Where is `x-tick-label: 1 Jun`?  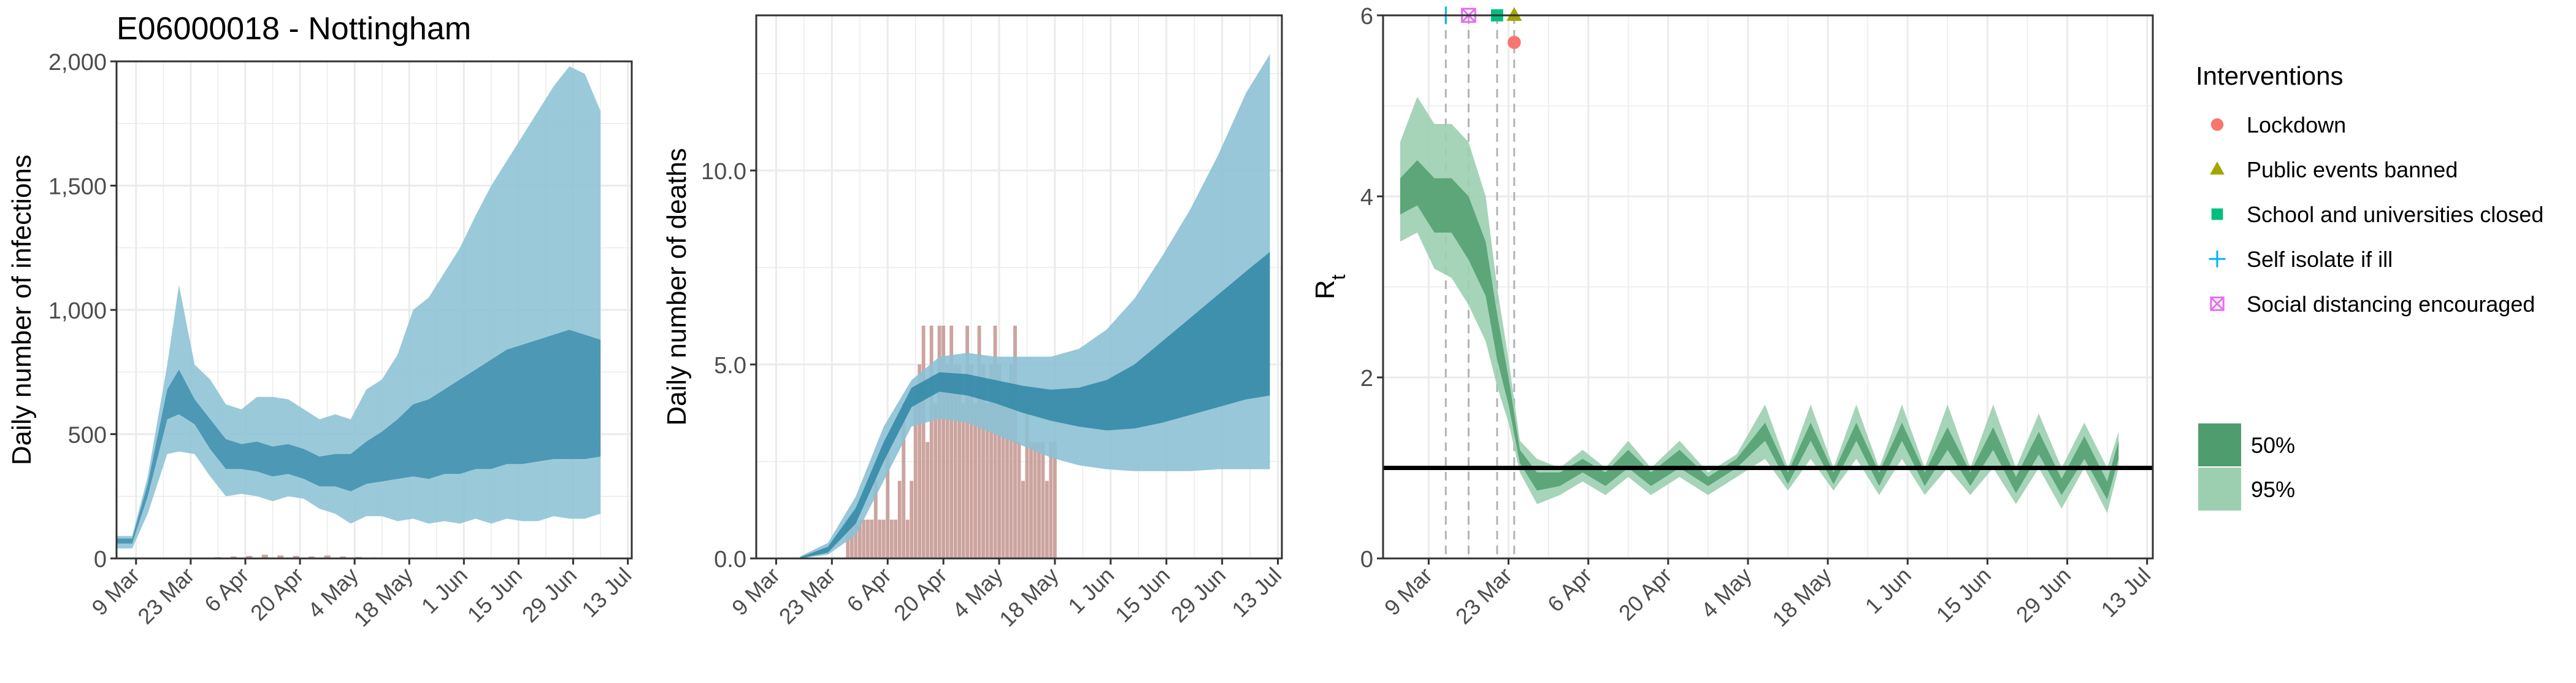 x-tick-label: 1 Jun is located at coordinates (1888, 591).